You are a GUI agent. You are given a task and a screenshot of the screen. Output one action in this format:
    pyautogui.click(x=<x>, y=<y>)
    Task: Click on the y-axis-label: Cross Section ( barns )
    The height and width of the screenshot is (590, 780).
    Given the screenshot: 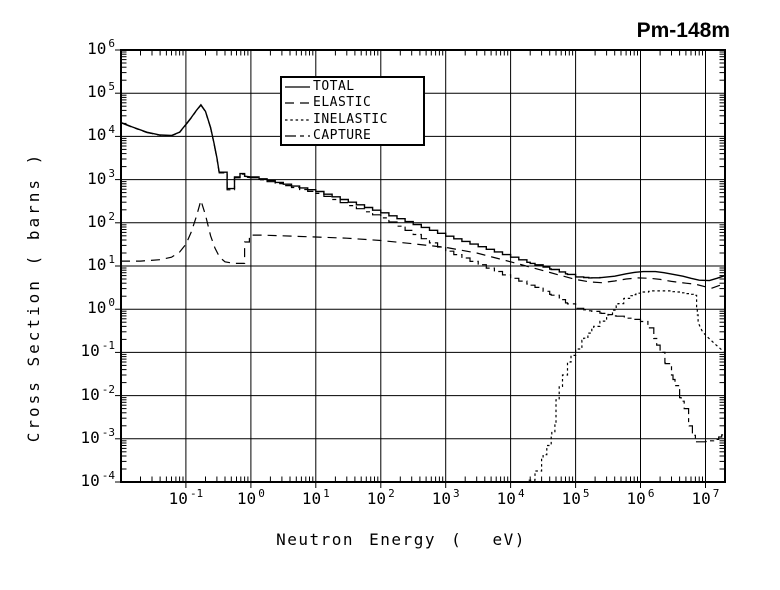 What is the action you would take?
    pyautogui.click(x=33, y=297)
    